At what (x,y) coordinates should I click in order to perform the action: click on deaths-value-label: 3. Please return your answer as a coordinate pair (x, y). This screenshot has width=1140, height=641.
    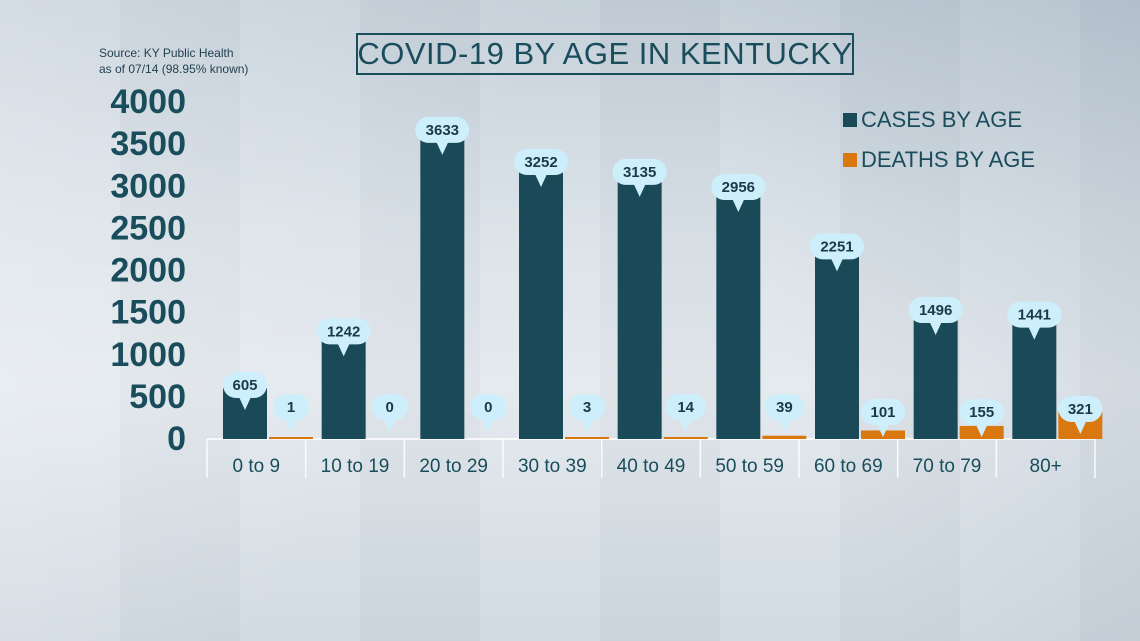
    Looking at the image, I should click on (587, 413).